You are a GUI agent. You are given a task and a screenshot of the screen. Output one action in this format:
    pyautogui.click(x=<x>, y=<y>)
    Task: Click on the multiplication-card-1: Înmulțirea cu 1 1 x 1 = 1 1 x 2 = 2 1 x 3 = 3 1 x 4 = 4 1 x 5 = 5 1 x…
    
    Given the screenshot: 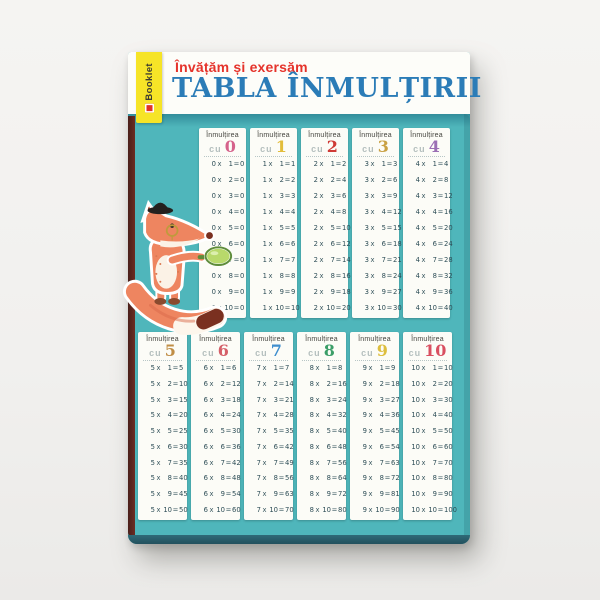 What is the action you would take?
    pyautogui.click(x=275, y=223)
    